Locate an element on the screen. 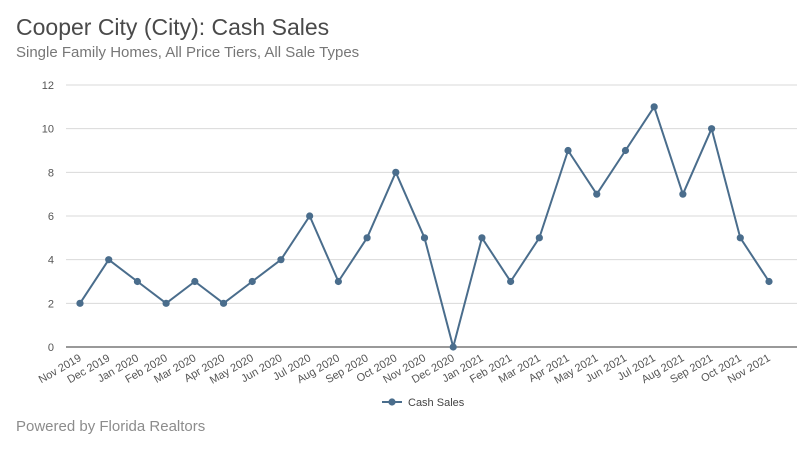  y-tick-label: 6 is located at coordinates (51, 217).